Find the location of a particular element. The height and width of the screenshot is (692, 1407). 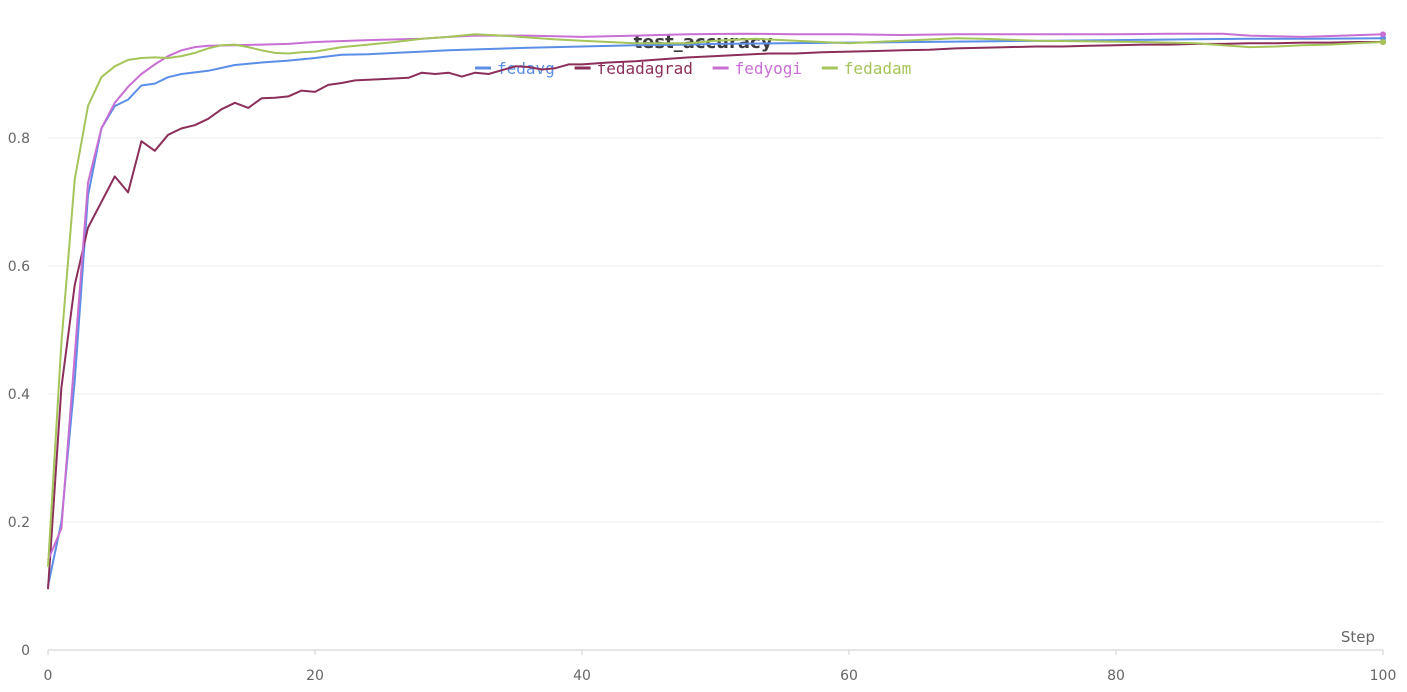

x-tick-label: 20 is located at coordinates (315, 676).